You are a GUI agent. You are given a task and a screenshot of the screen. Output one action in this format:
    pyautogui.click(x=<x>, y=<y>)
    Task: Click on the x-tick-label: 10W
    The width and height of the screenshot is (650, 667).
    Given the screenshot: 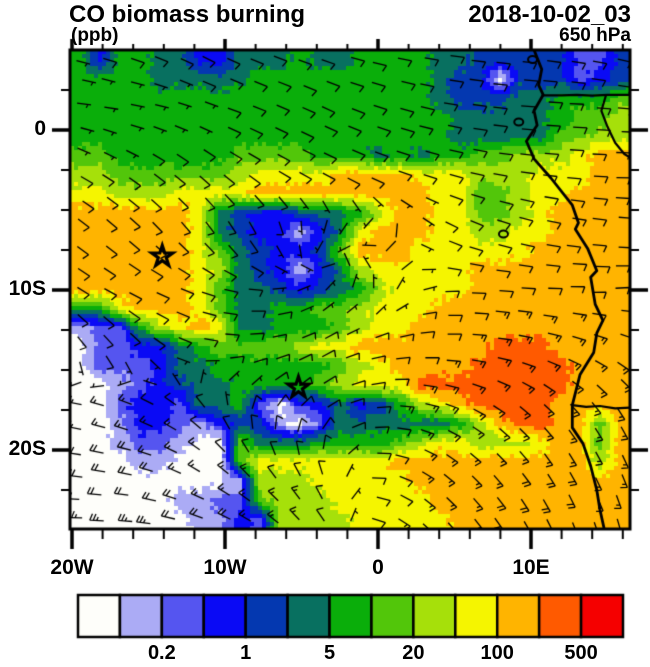 What is the action you would take?
    pyautogui.click(x=225, y=567)
    